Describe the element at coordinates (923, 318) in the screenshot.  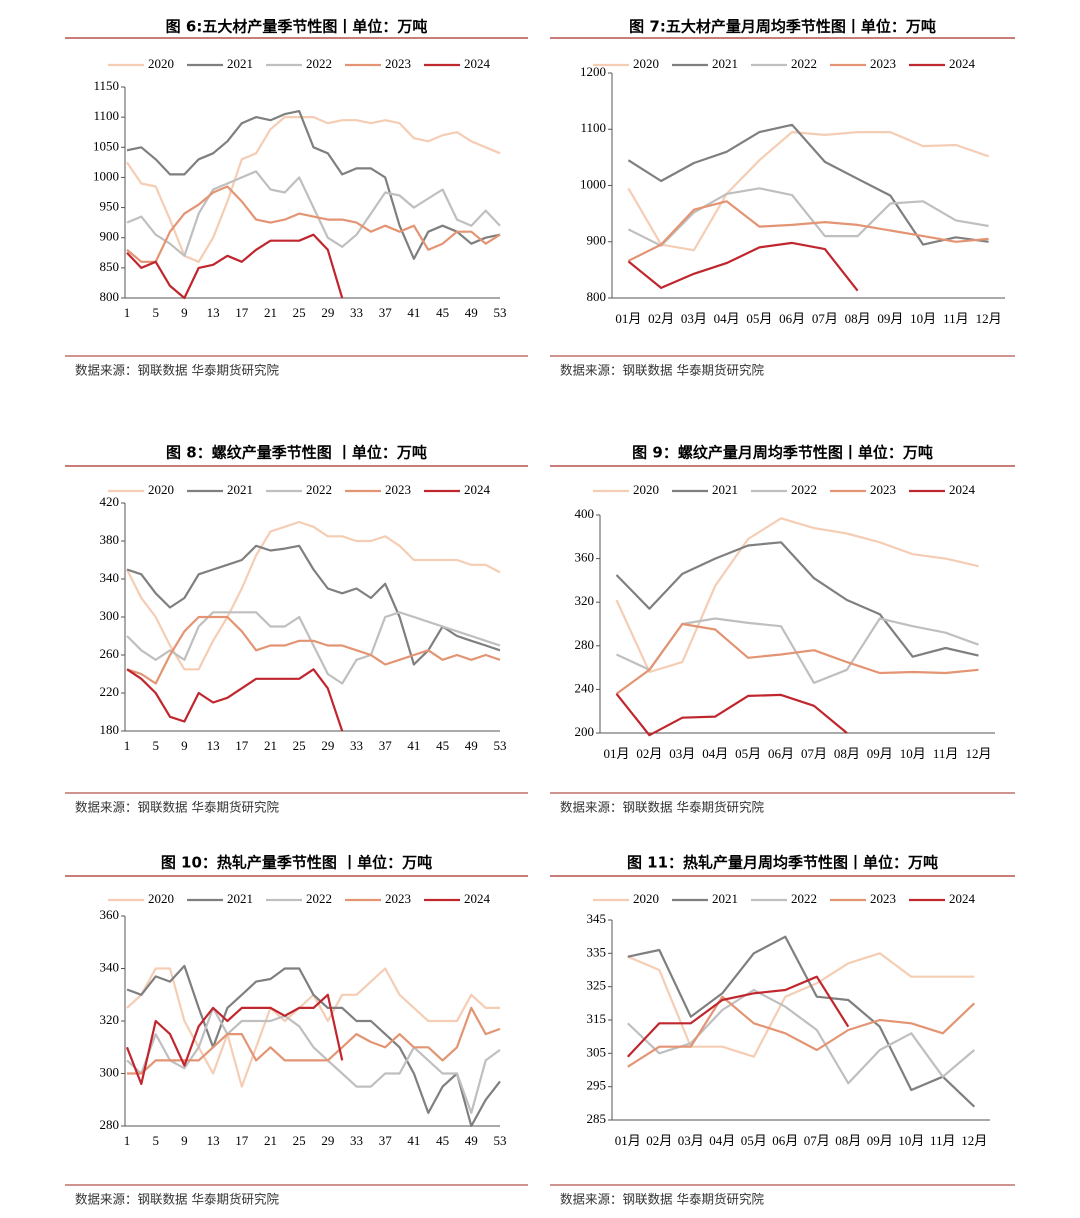
I see `x-tick-label: 10月` at that location.